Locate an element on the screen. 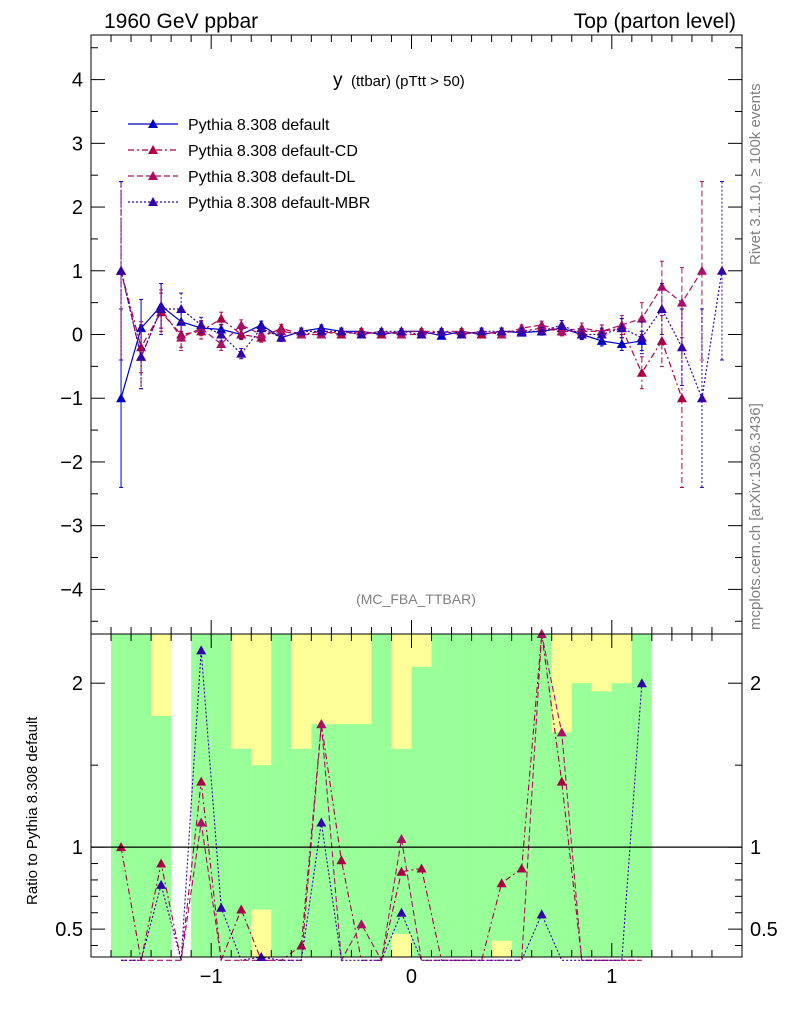 The image size is (786, 1024). legend-label: Pythia 8.308 default-MBR is located at coordinates (279, 203).